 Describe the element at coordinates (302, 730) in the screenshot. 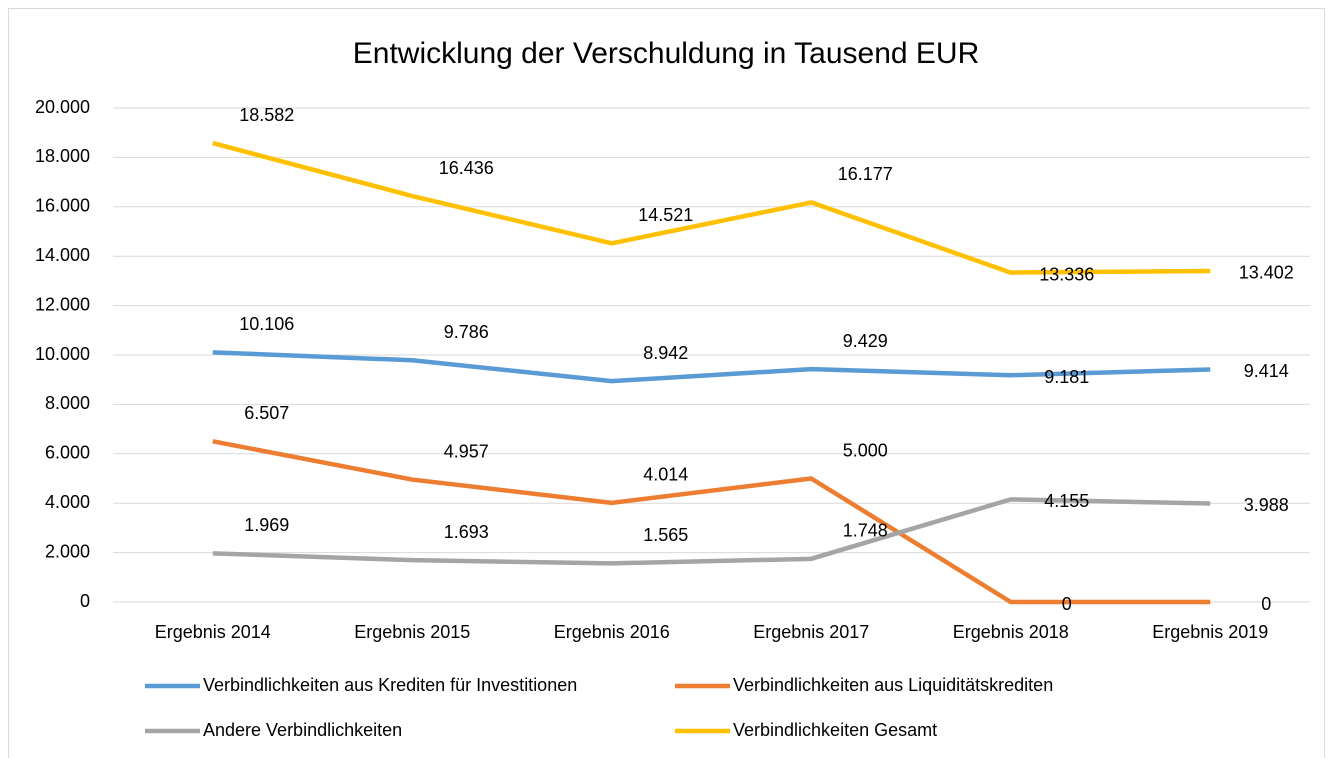

I see `legend-label: Andere Verbindlichkeiten` at that location.